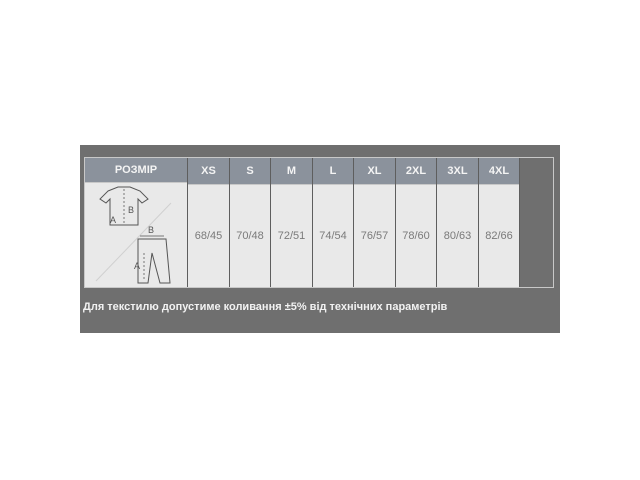 The image size is (640, 480). What do you see at coordinates (457, 171) in the screenshot?
I see `size-header: 3XL` at bounding box center [457, 171].